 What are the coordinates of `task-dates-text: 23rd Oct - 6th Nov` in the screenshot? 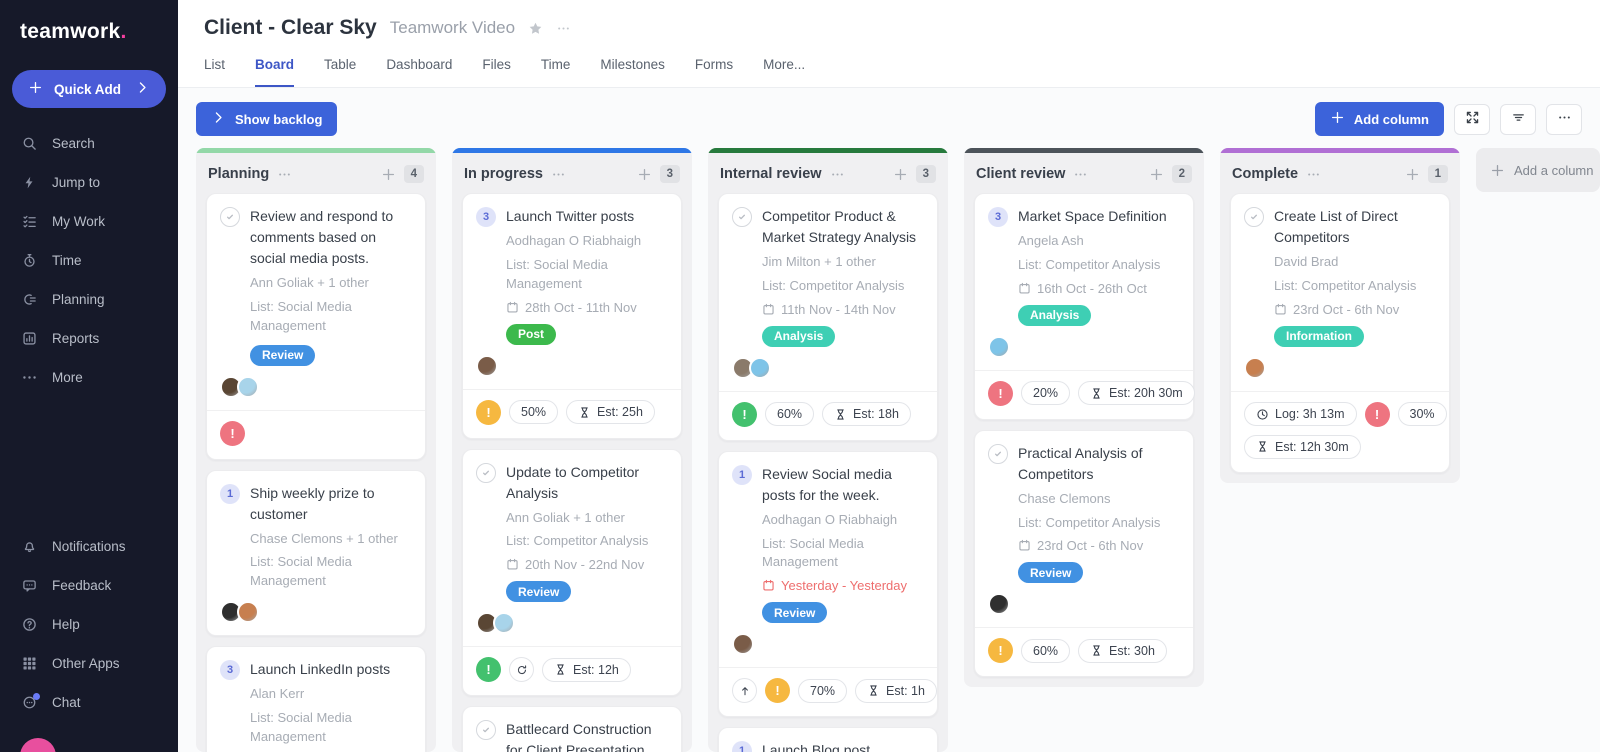 It's located at (1346, 309).